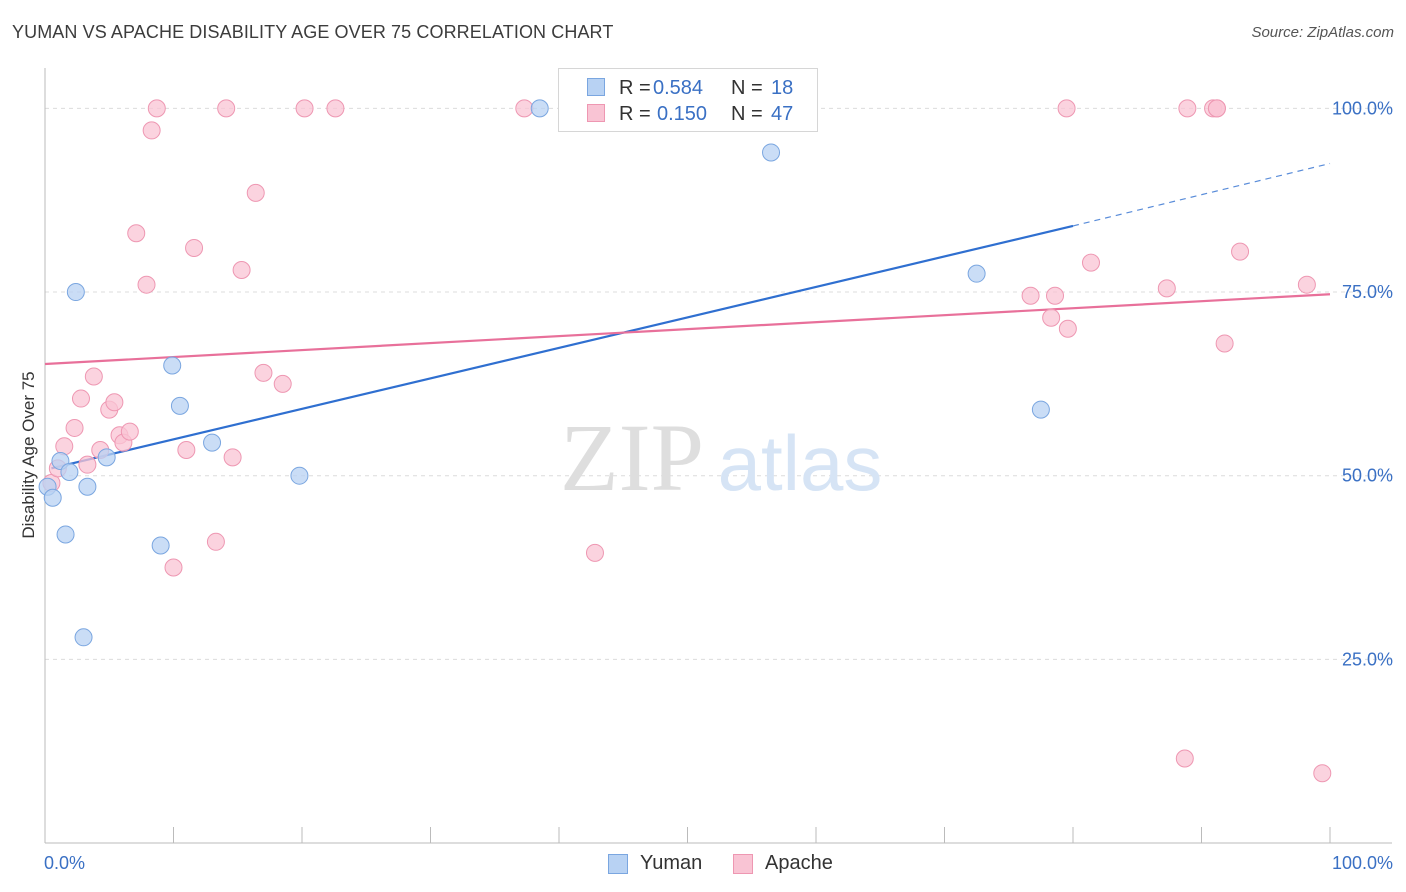 The image size is (1406, 892). What do you see at coordinates (1201, 194) in the screenshot?
I see `yuman-trend-extension` at bounding box center [1201, 194].